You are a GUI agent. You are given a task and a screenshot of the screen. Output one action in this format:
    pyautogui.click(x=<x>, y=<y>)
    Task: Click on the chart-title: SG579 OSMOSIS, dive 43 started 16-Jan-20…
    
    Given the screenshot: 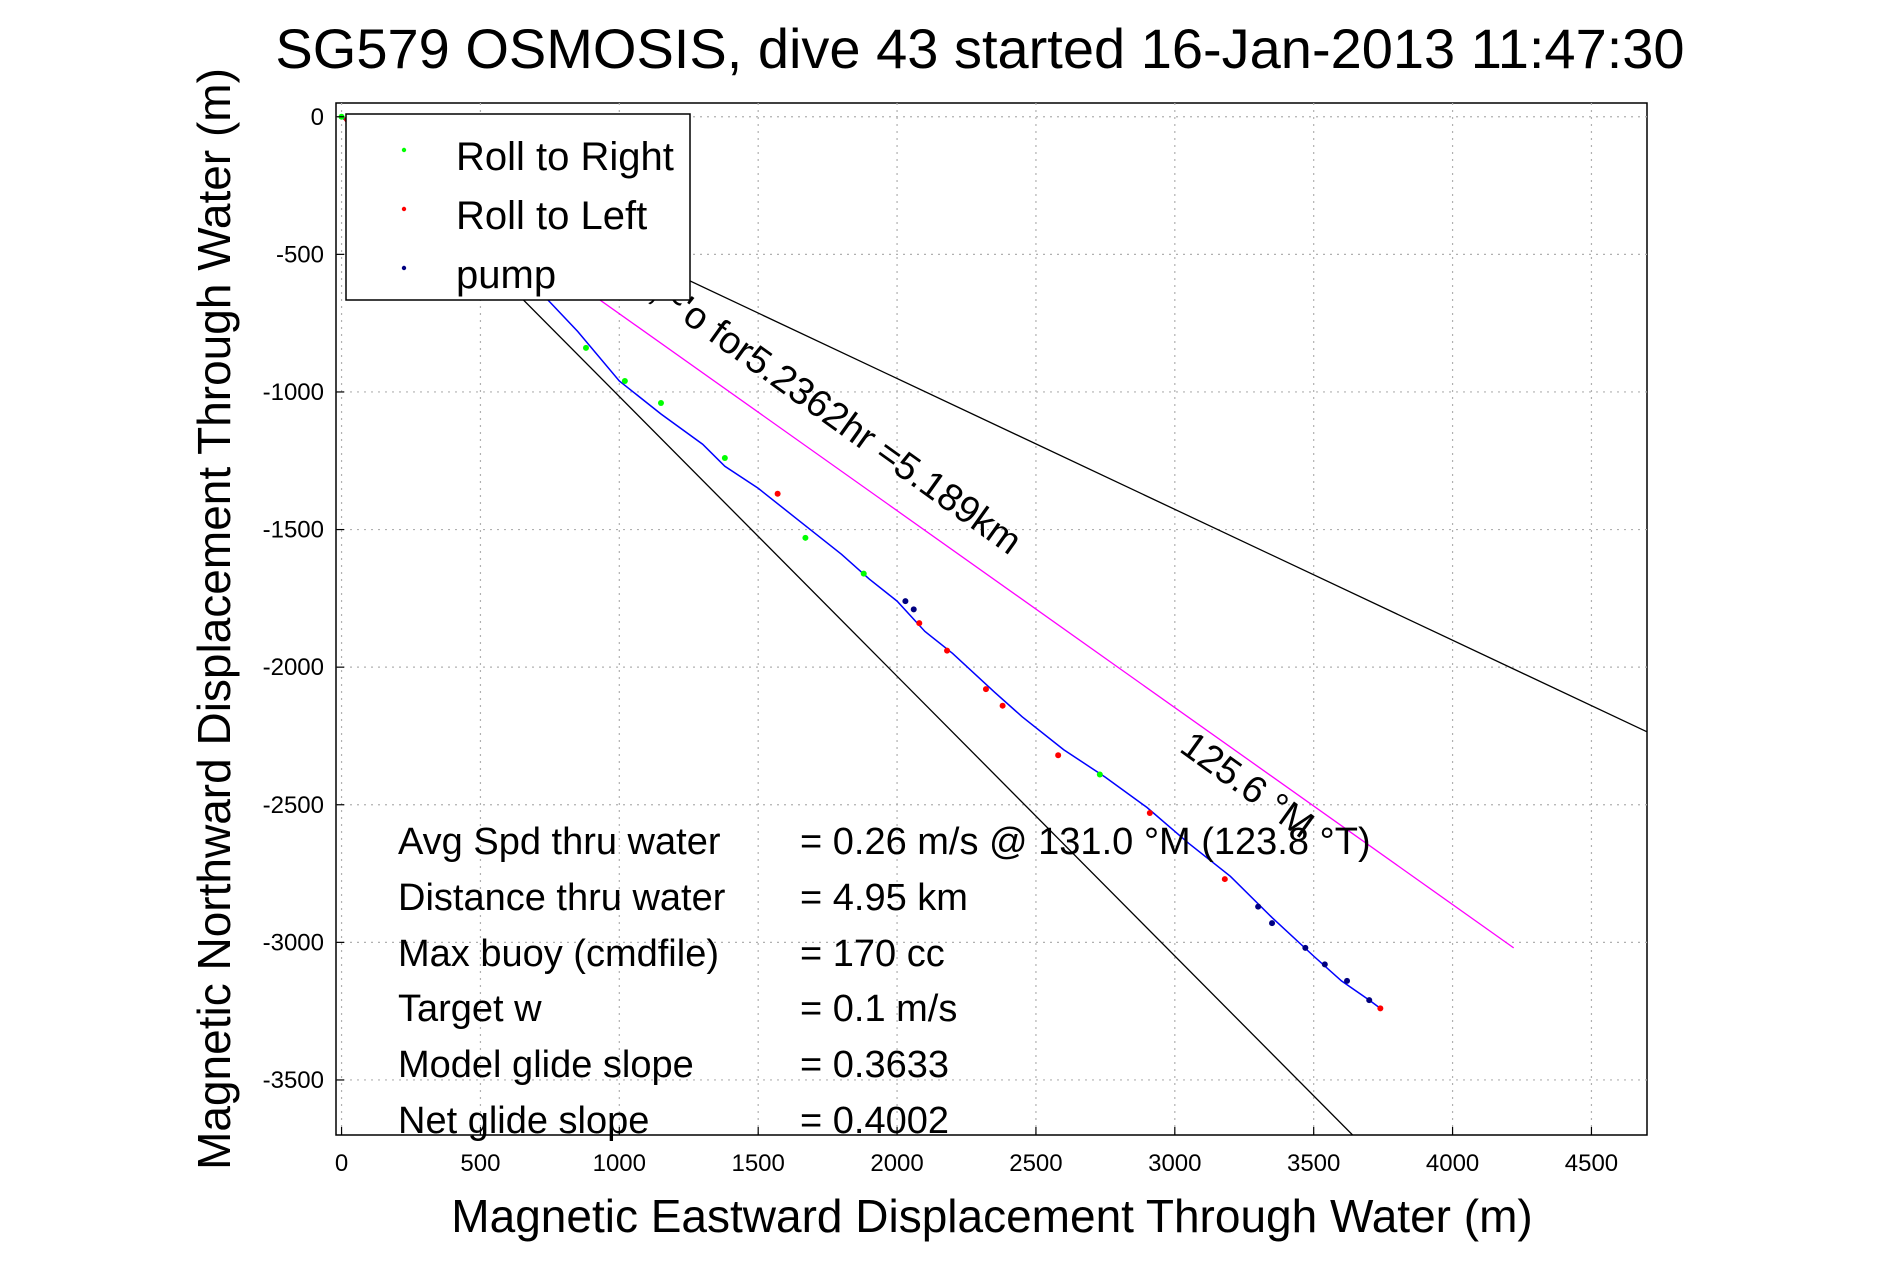 What is the action you would take?
    pyautogui.click(x=979, y=48)
    